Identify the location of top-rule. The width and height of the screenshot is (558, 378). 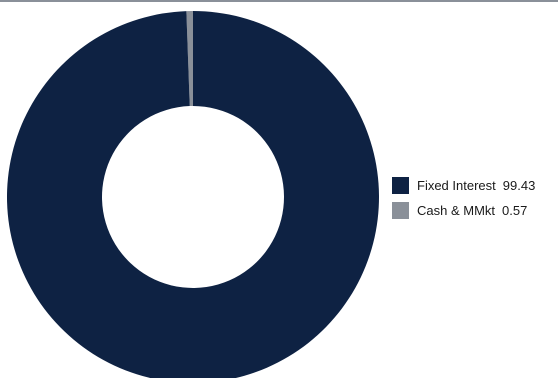
(279, 1).